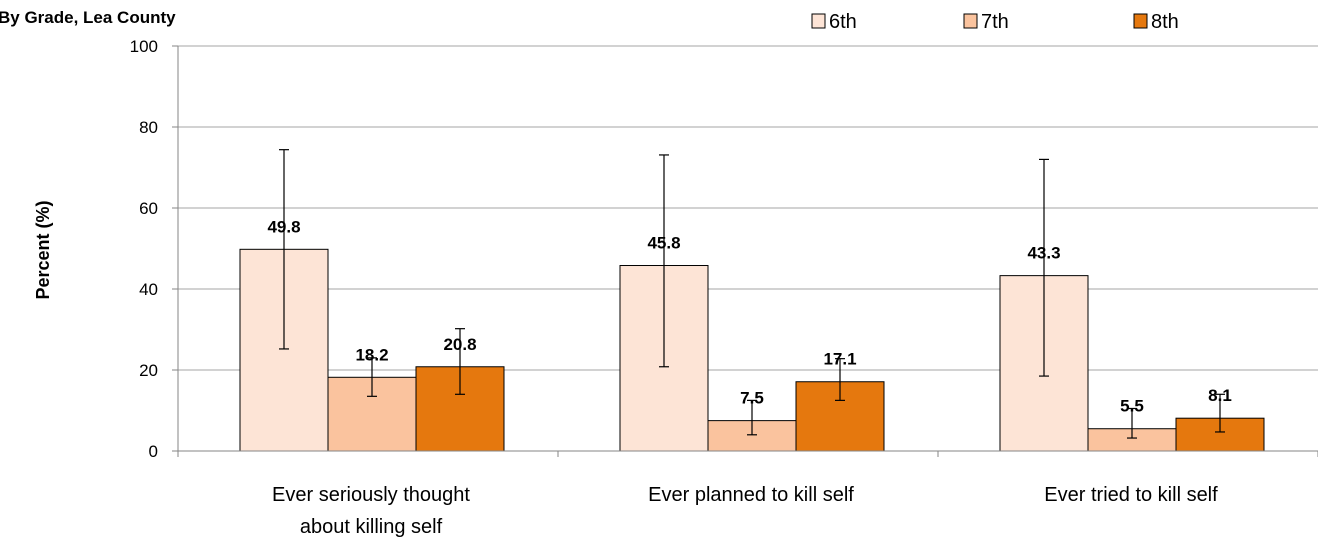  I want to click on data-label: 20.8, so click(459, 344).